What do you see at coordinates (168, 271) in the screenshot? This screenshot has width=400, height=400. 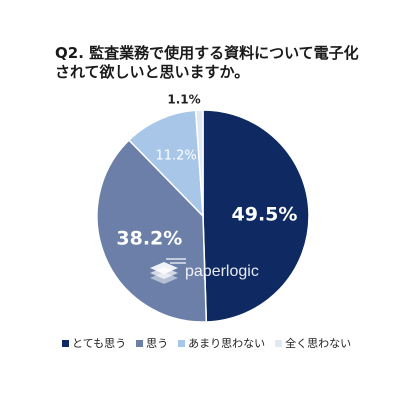 I see `paperlogic-logo-icon` at bounding box center [168, 271].